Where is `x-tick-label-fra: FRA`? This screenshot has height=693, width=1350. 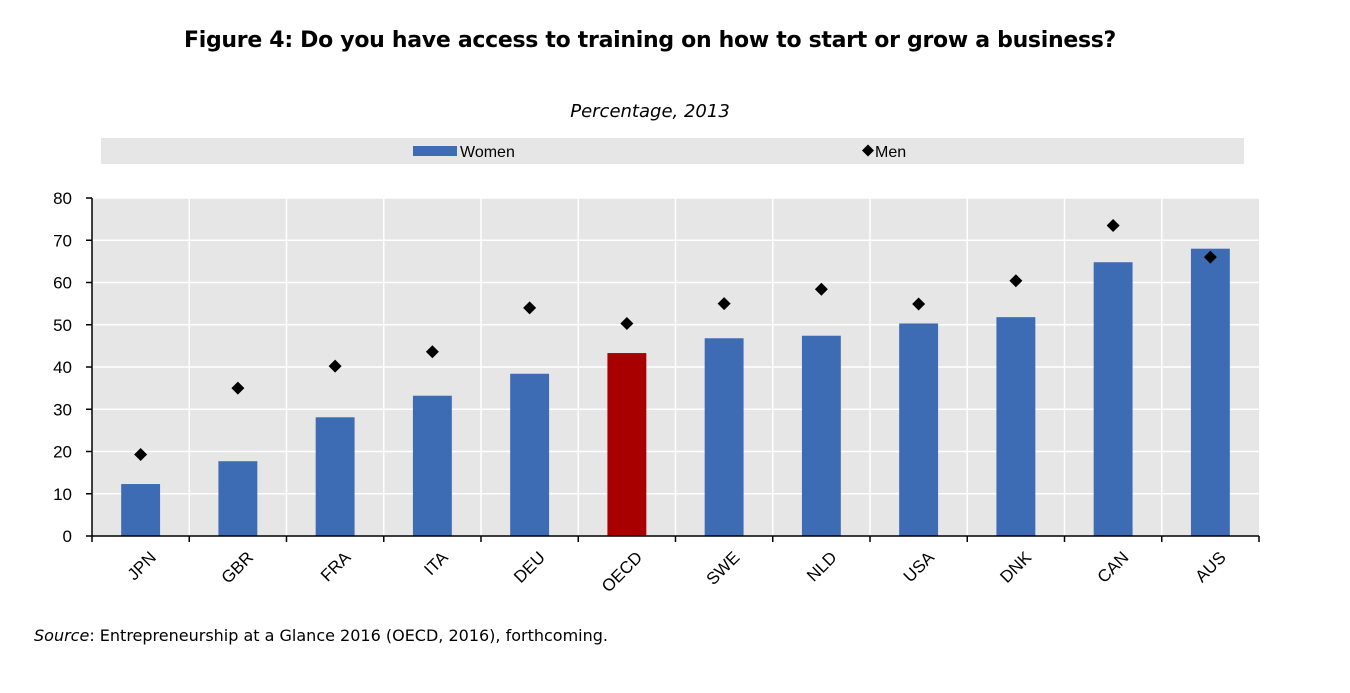 x-tick-label-fra: FRA is located at coordinates (336, 566).